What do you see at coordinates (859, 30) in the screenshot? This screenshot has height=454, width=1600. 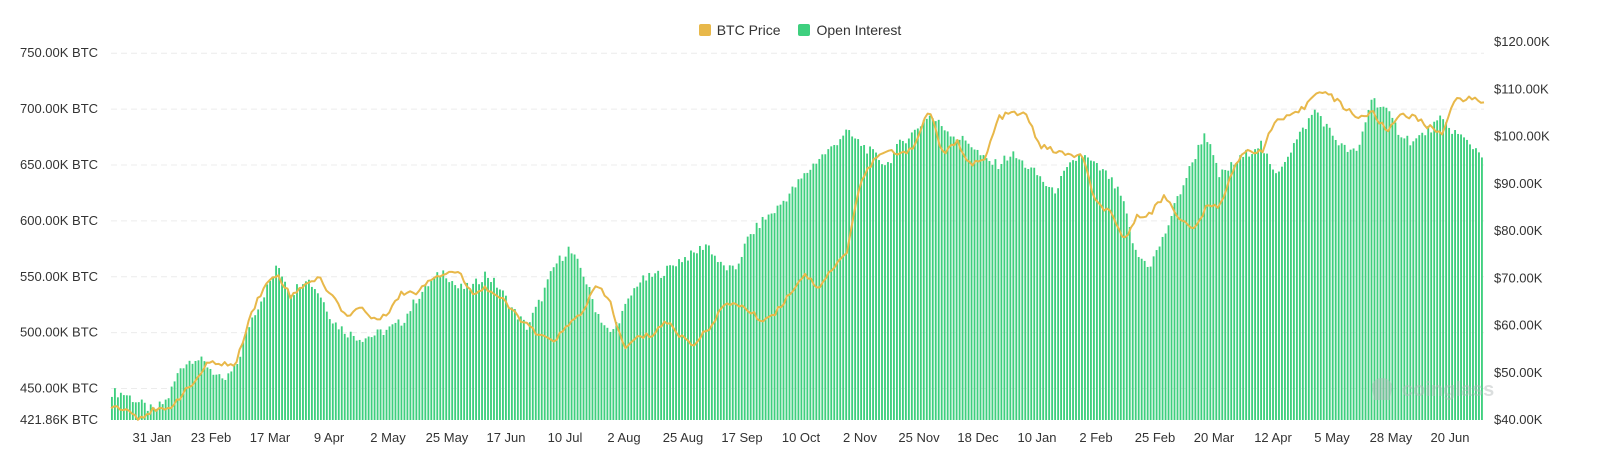 I see `legend-label-open-interest: Open Interest` at bounding box center [859, 30].